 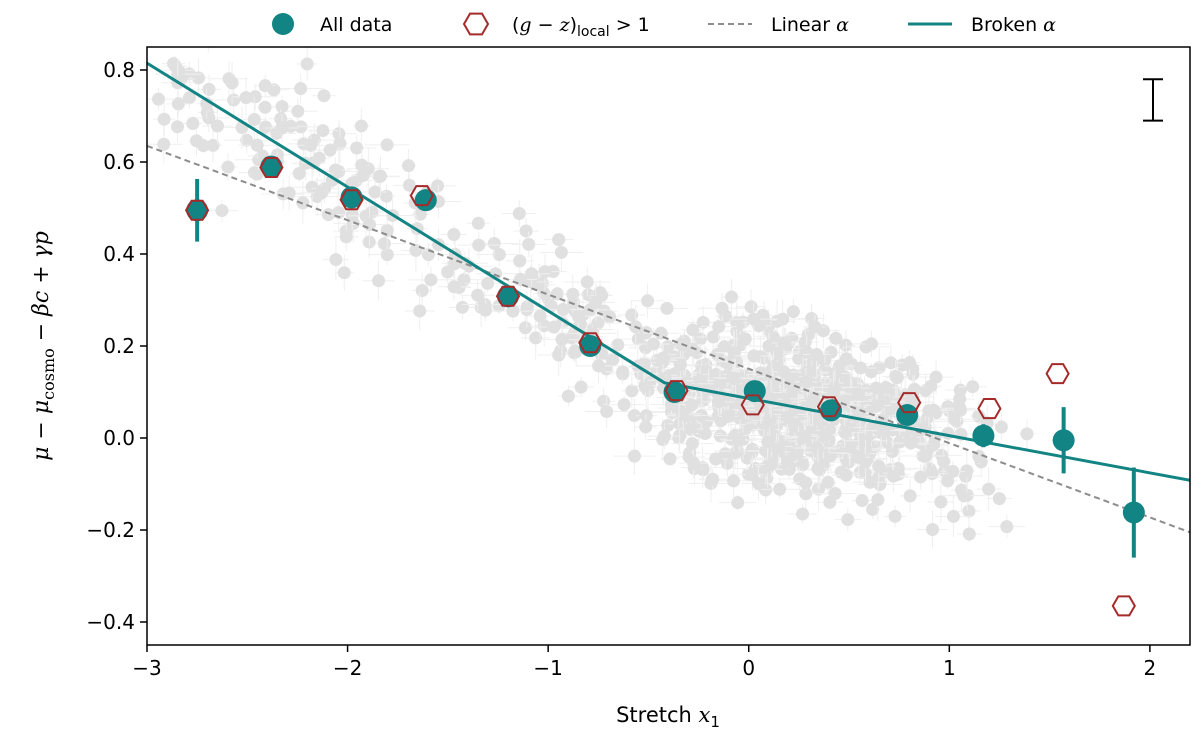 I want to click on legend-label-linear: Linear α, so click(x=810, y=25).